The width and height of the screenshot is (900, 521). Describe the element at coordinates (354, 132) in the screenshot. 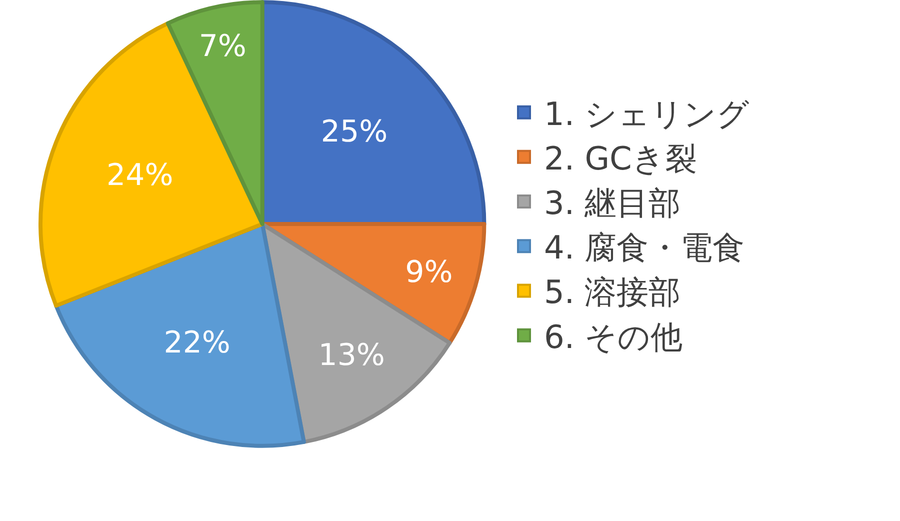

I see `data-label: 25%` at that location.